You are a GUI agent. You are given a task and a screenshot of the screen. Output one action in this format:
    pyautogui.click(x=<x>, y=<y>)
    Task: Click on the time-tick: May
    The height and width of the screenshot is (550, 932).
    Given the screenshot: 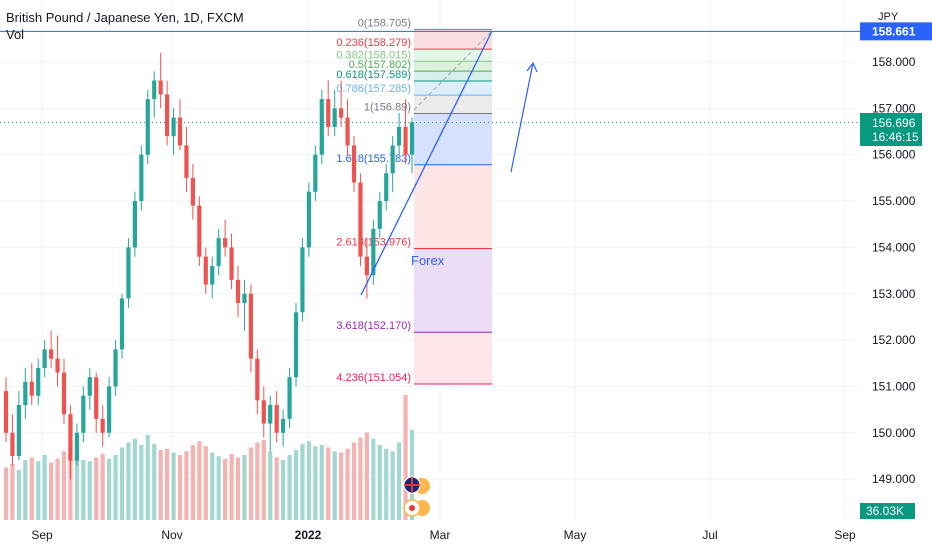 What is the action you would take?
    pyautogui.click(x=575, y=535)
    